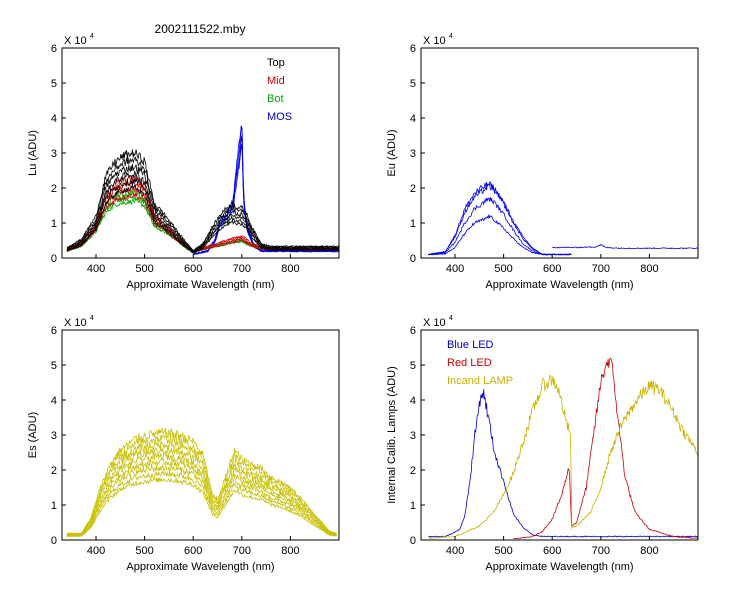 The height and width of the screenshot is (600, 750). What do you see at coordinates (33, 435) in the screenshot?
I see `y-axis-label: Es (ADU)` at bounding box center [33, 435].